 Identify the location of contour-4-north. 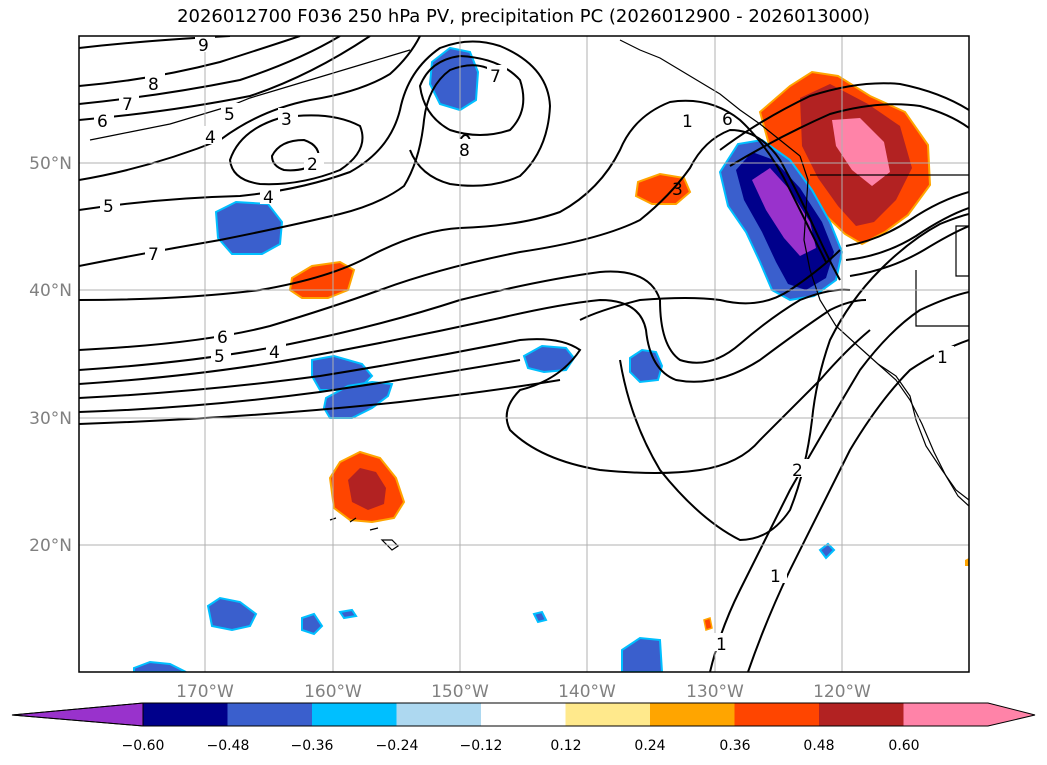
(315, 125).